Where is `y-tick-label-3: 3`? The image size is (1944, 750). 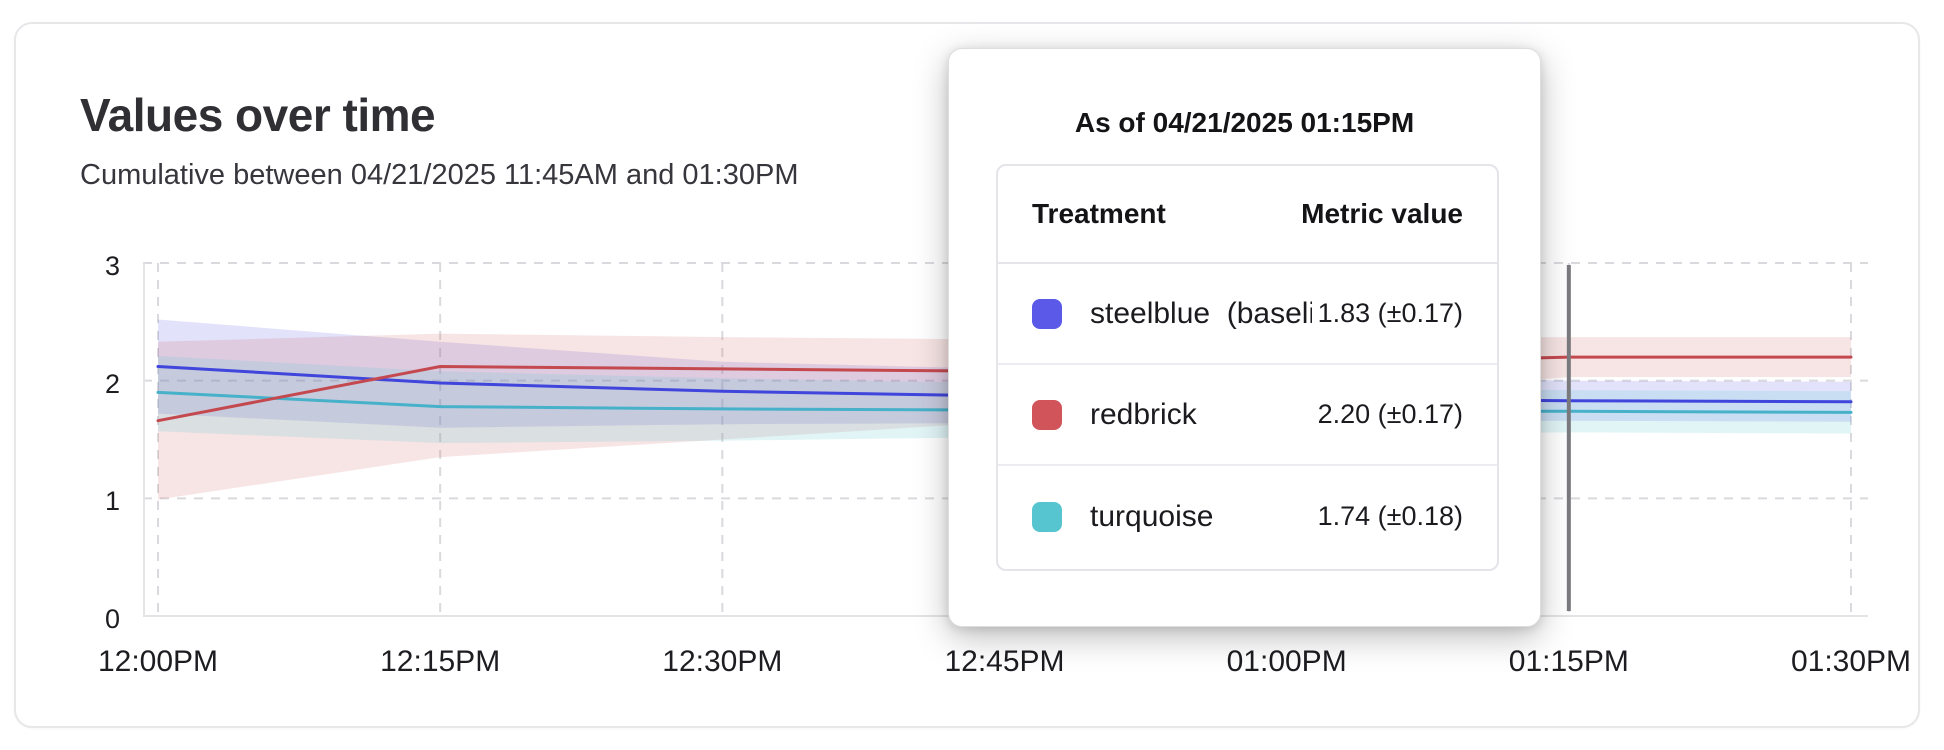 y-tick-label-3: 3 is located at coordinates (112, 266).